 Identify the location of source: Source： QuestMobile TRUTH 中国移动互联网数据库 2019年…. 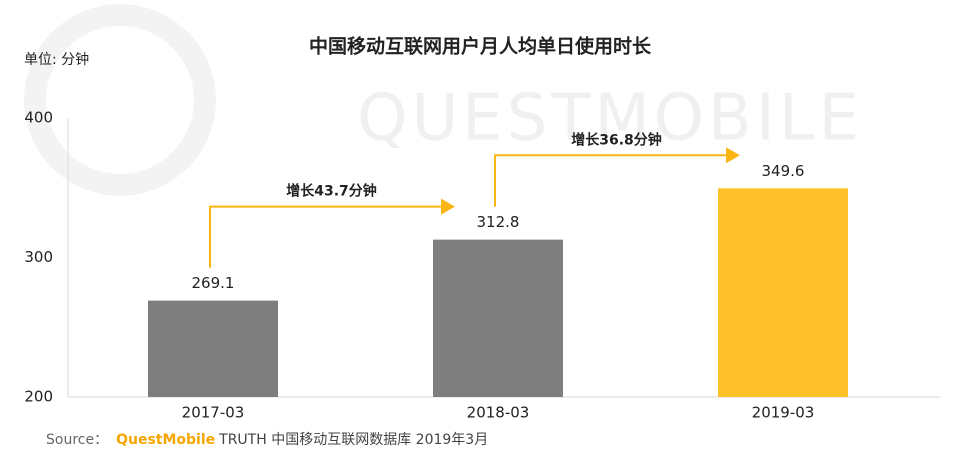
(267, 440).